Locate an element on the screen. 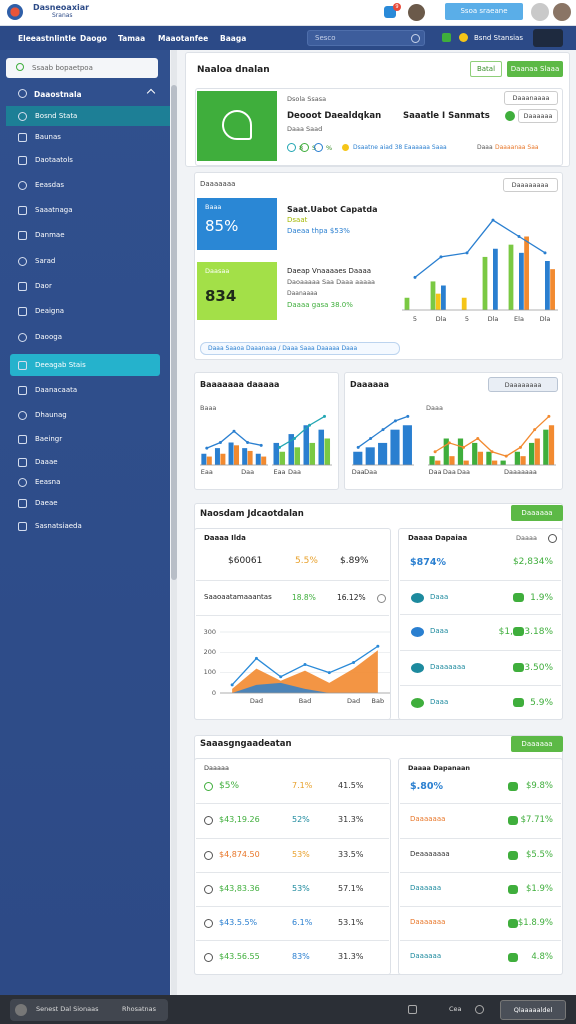 The height and width of the screenshot is (1024, 576). scroll-thumb is located at coordinates (174, 332).